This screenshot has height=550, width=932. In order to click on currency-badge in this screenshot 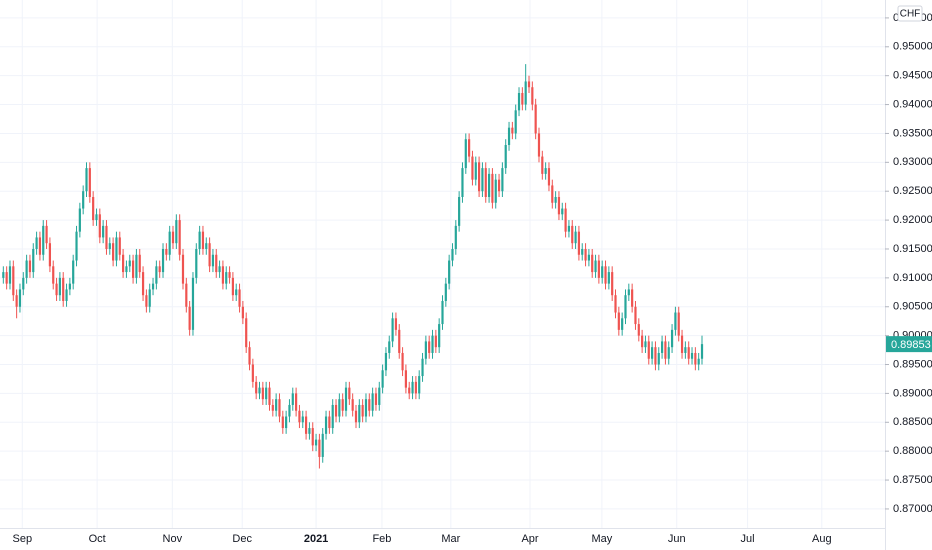, I will do `click(910, 13)`.